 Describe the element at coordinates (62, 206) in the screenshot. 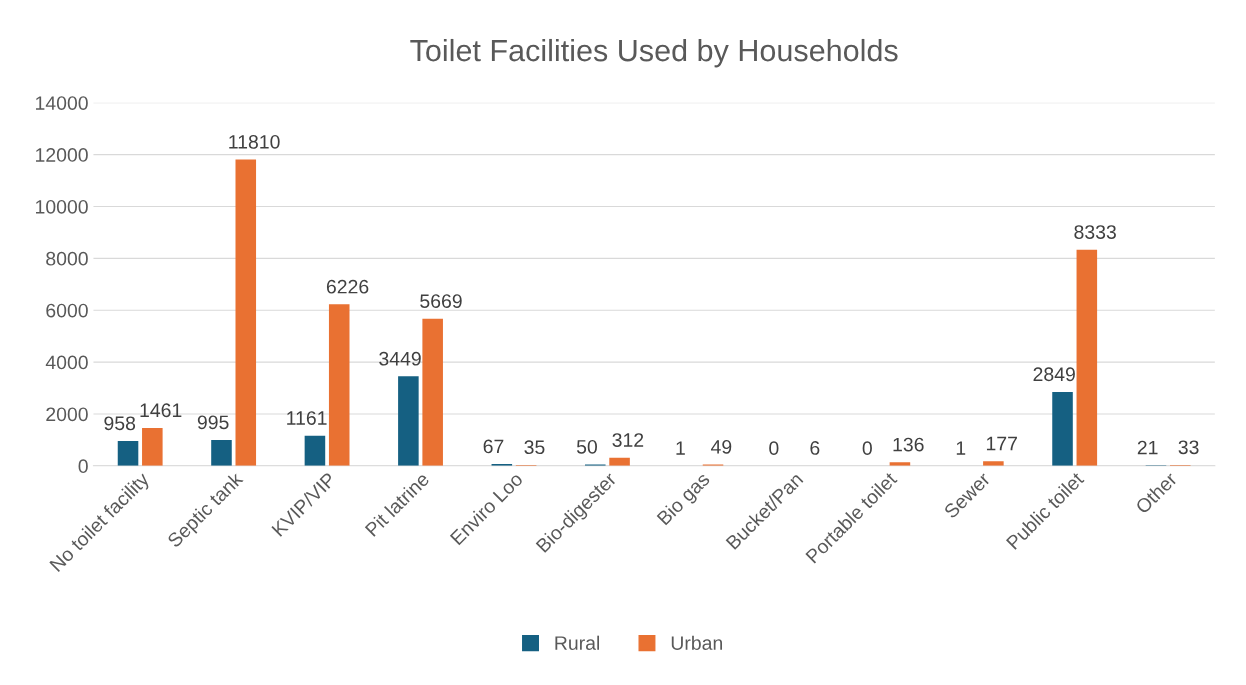

I see `y-tick-label: 10000` at that location.